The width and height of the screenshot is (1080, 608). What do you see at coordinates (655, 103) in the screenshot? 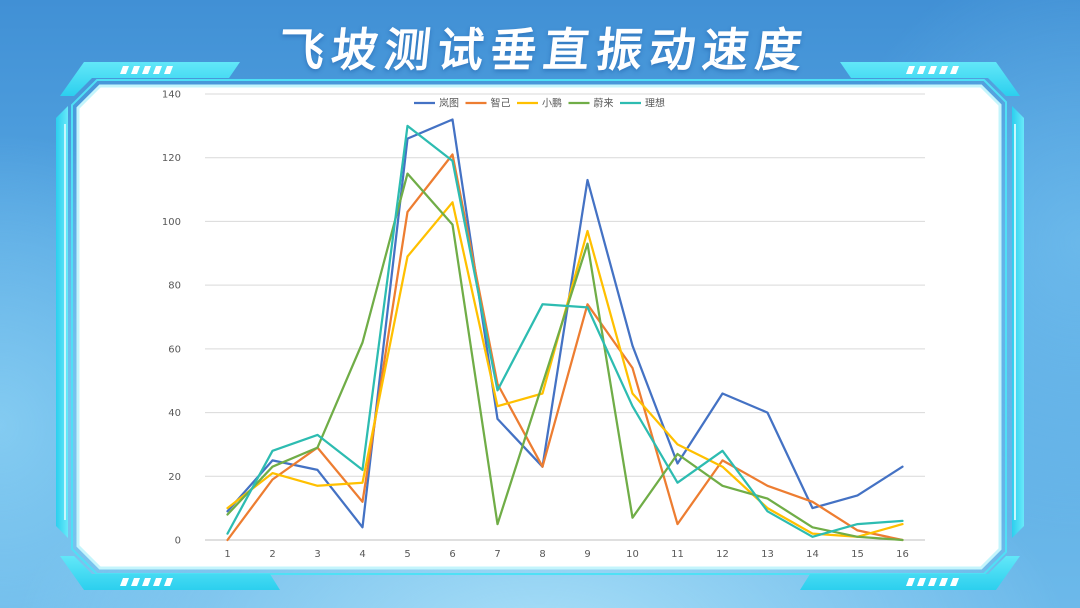
I see `legend-label: 理想` at bounding box center [655, 103].